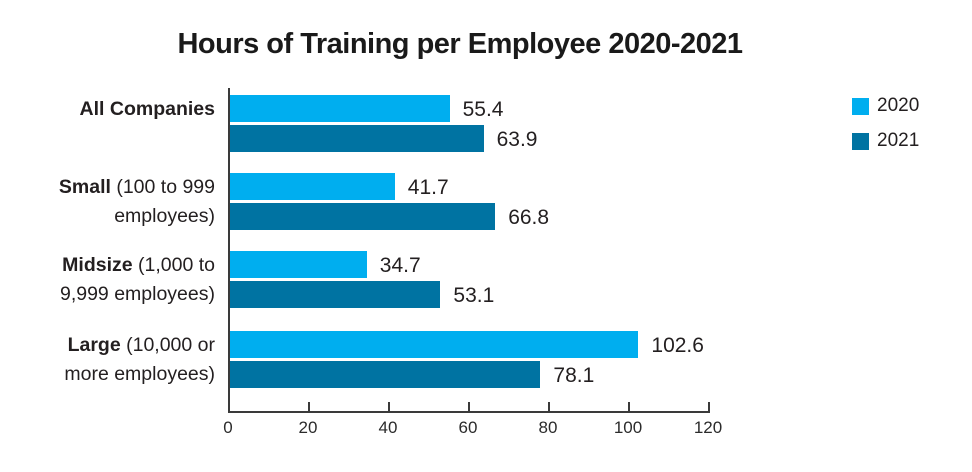 This screenshot has width=972, height=472. I want to click on value-label: 34.7, so click(400, 265).